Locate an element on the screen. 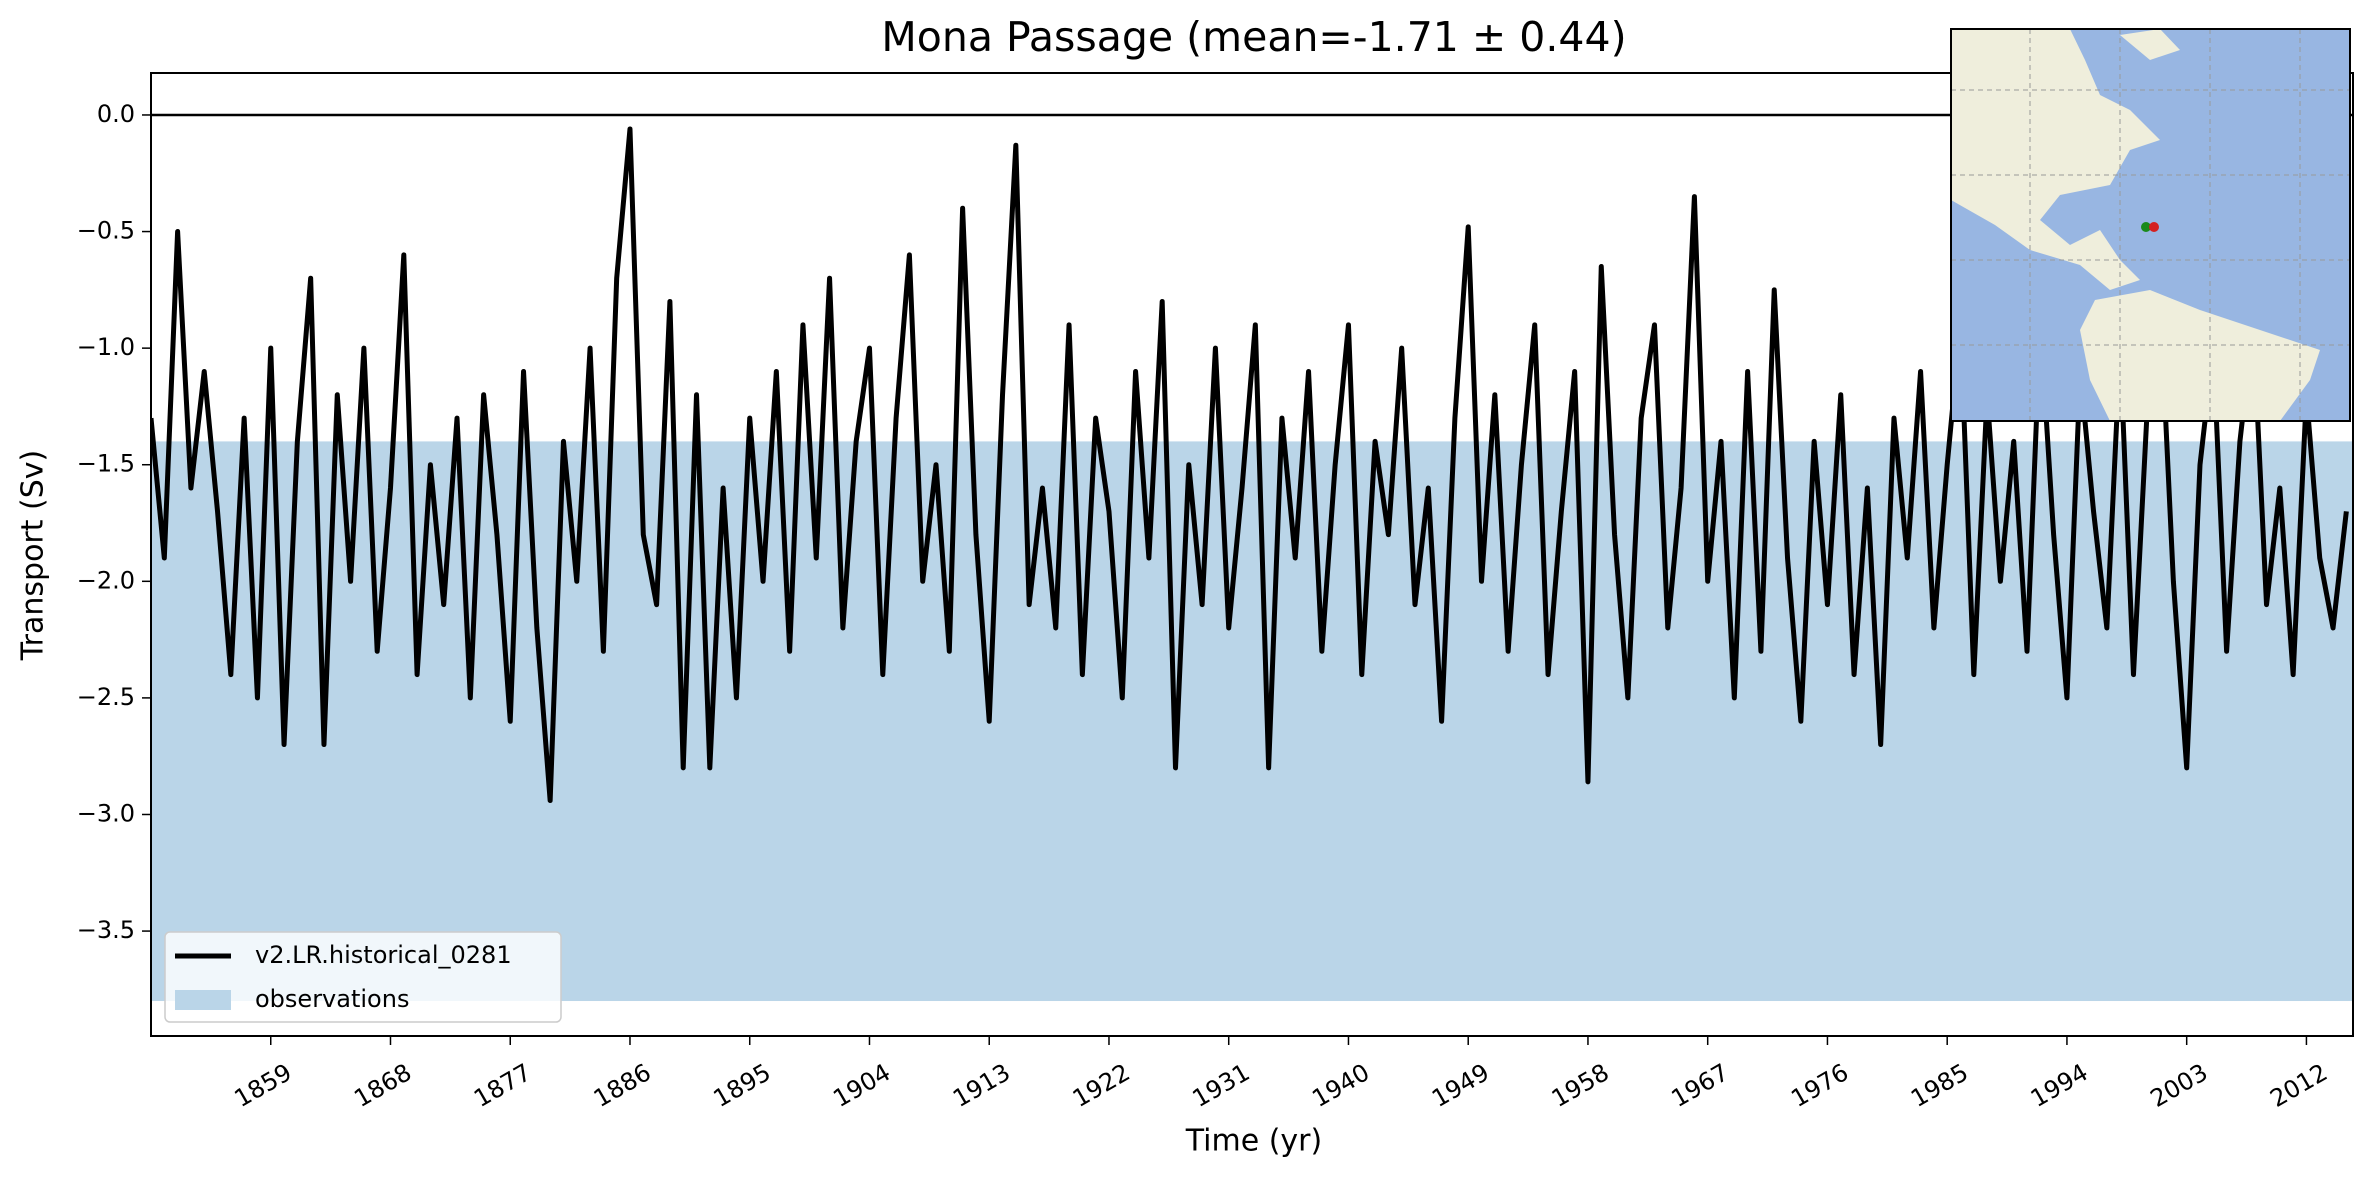  inset-map is located at coordinates (2150, 225).